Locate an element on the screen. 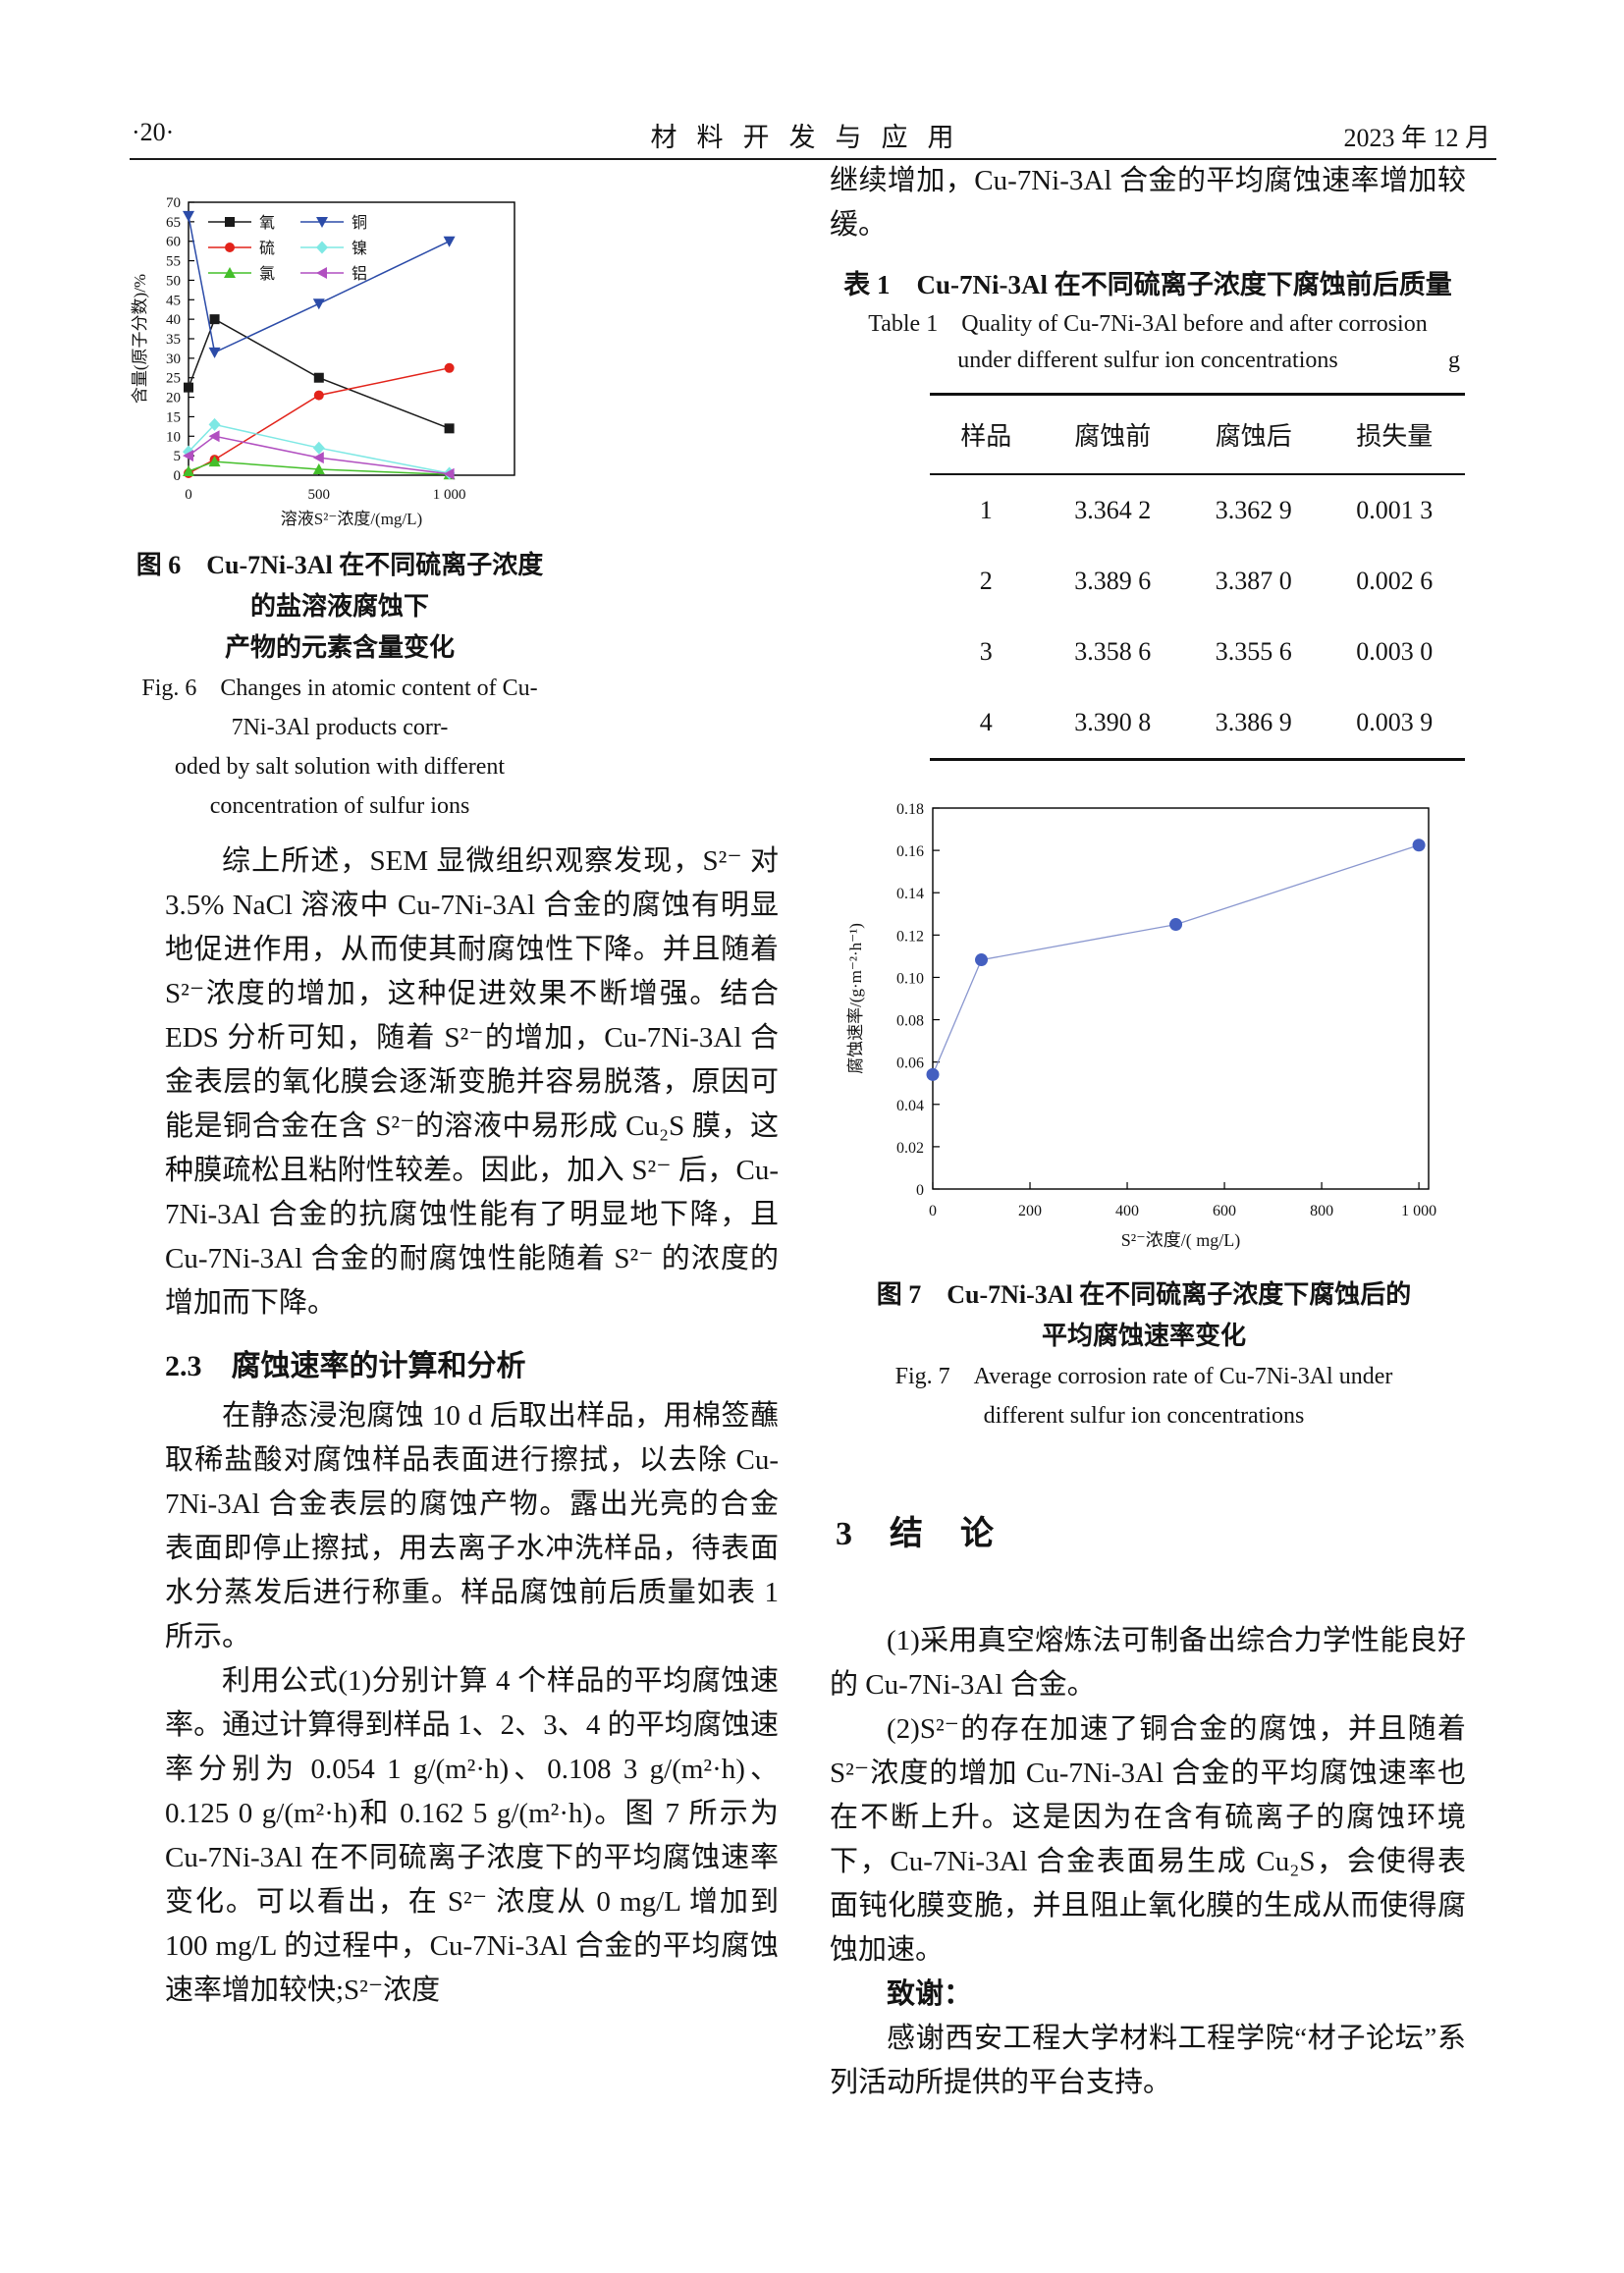  table-row: 4 3.390 8 3.386 9 0.003 9 is located at coordinates (1197, 723).